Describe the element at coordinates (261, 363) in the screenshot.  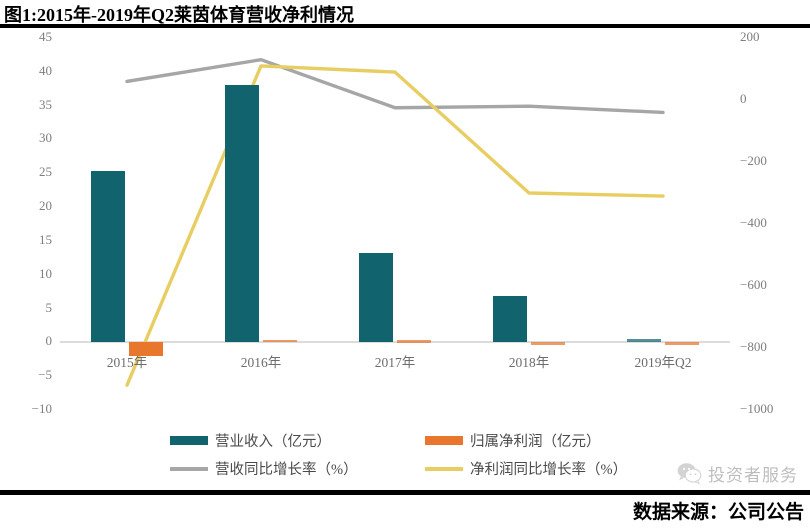
I see `category-tick-label: 2016年` at that location.